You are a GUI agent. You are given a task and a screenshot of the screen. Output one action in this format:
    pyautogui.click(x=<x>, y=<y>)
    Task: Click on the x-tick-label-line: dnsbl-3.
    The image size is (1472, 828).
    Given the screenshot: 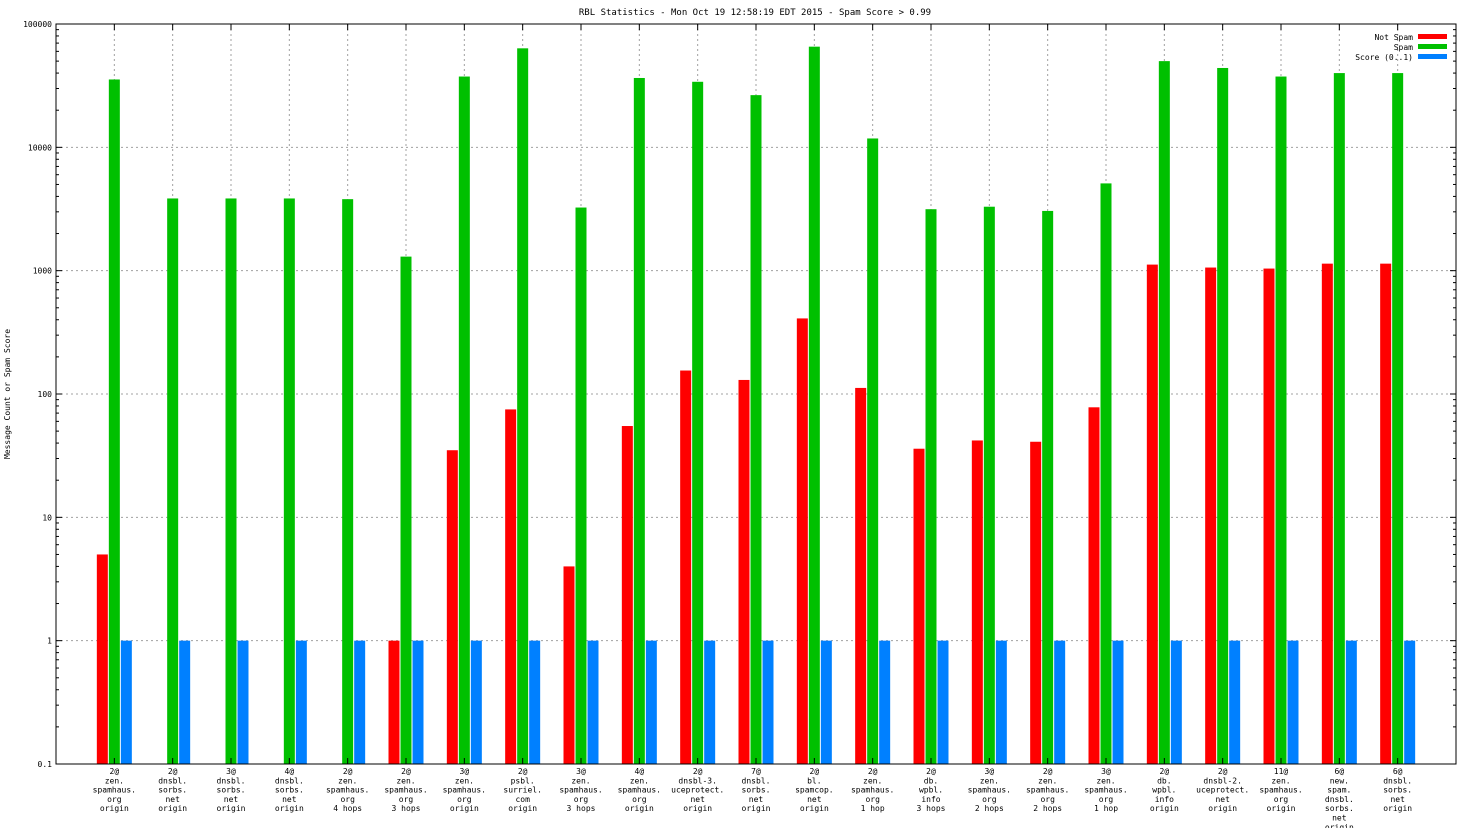 What is the action you would take?
    pyautogui.click(x=697, y=780)
    